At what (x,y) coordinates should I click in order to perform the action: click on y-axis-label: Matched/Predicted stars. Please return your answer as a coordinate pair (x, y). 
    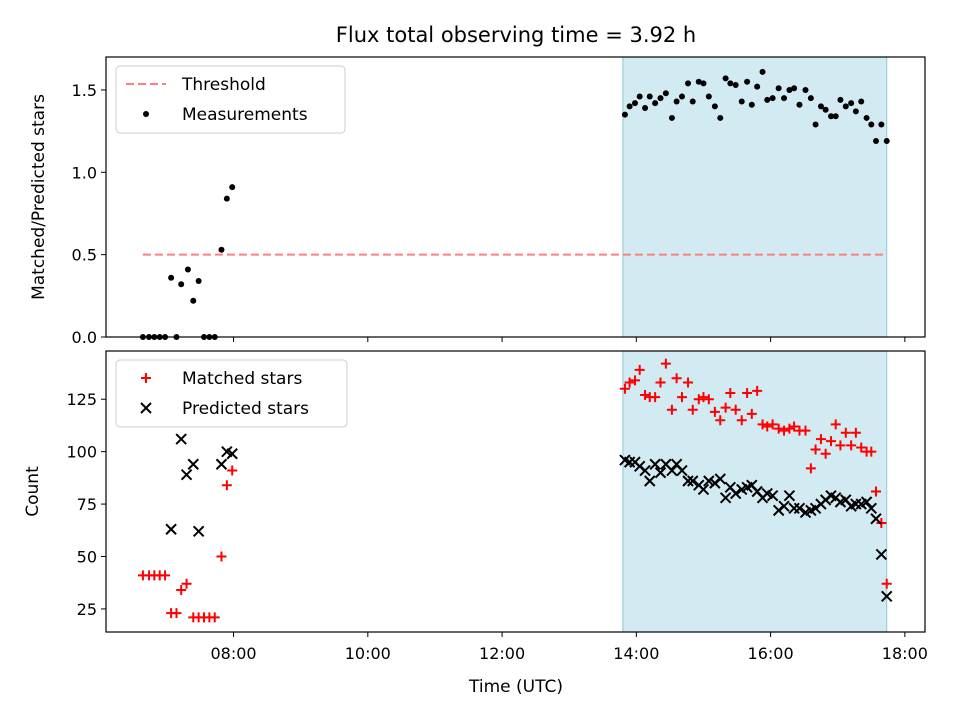
    Looking at the image, I should click on (39, 197).